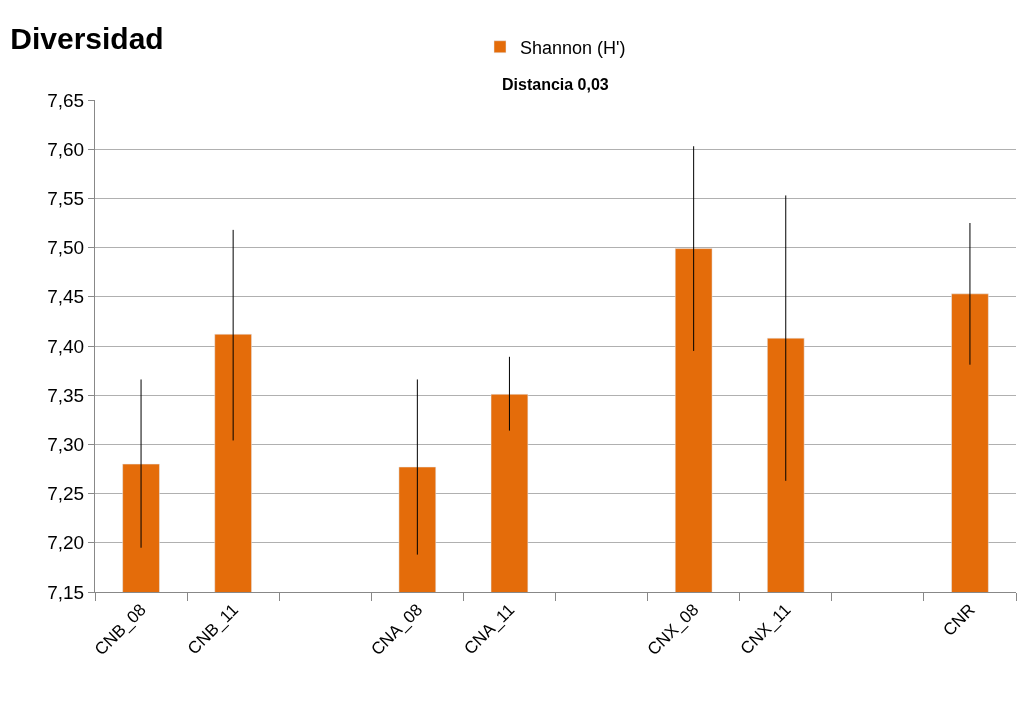 The width and height of the screenshot is (1031, 702). What do you see at coordinates (555, 84) in the screenshot?
I see `chart-subtitle: Distancia 0,03` at bounding box center [555, 84].